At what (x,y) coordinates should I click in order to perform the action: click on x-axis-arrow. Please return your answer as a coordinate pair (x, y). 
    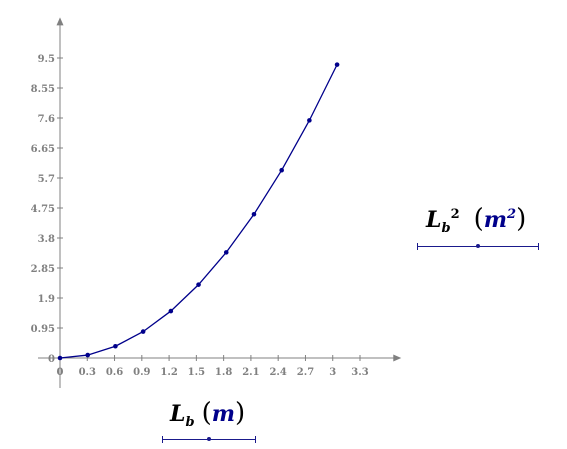
    Looking at the image, I should click on (397, 358).